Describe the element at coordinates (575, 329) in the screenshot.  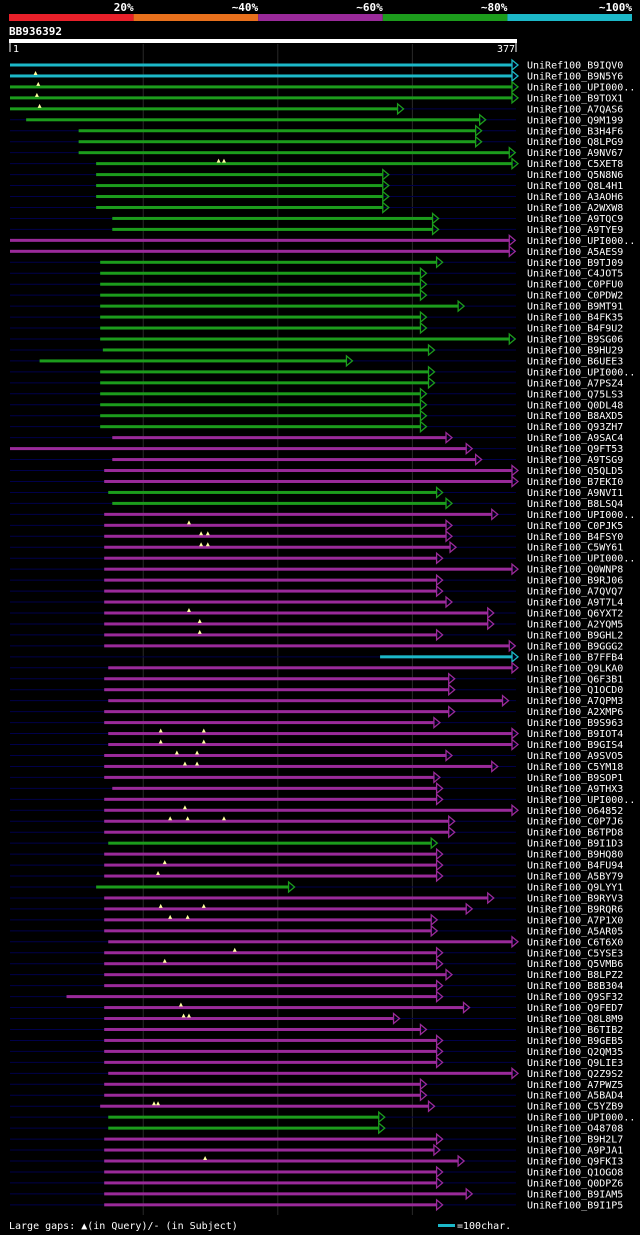
I see `hit-label: UniRef100_B4F9U2` at that location.